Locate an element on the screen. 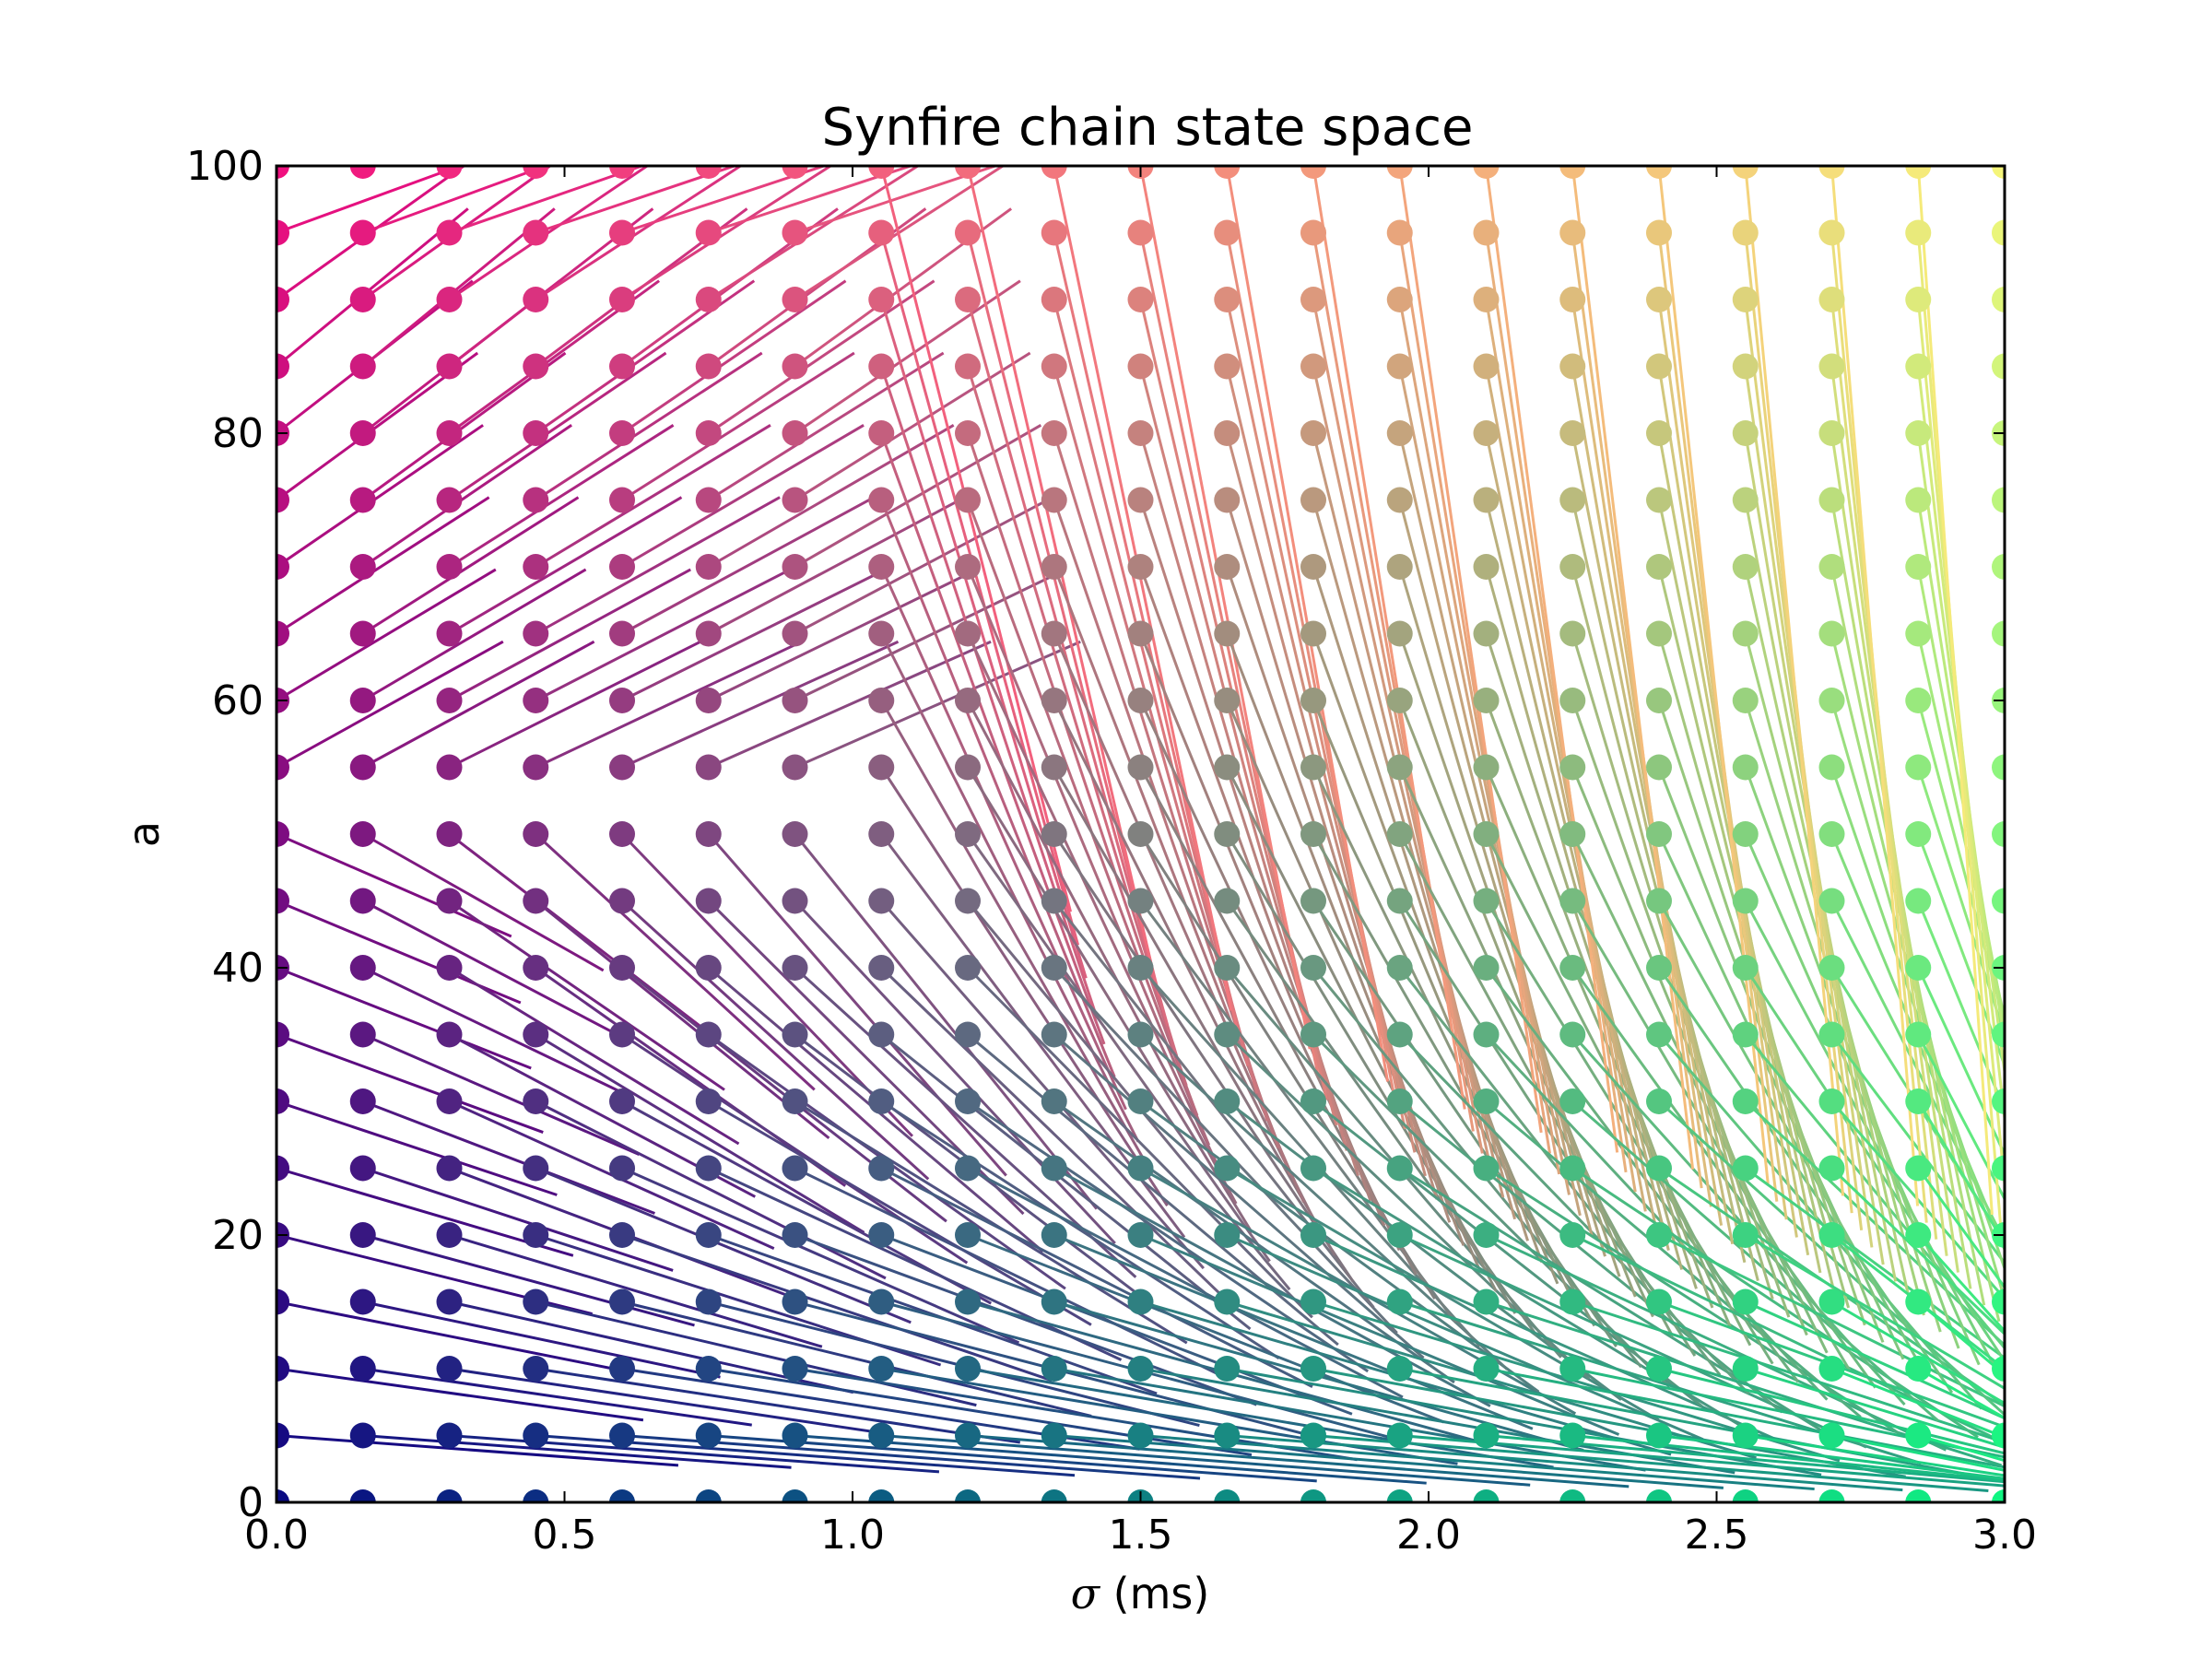 The width and height of the screenshot is (2212, 1659). state-point-s15-a2 is located at coordinates (1572, 1369).